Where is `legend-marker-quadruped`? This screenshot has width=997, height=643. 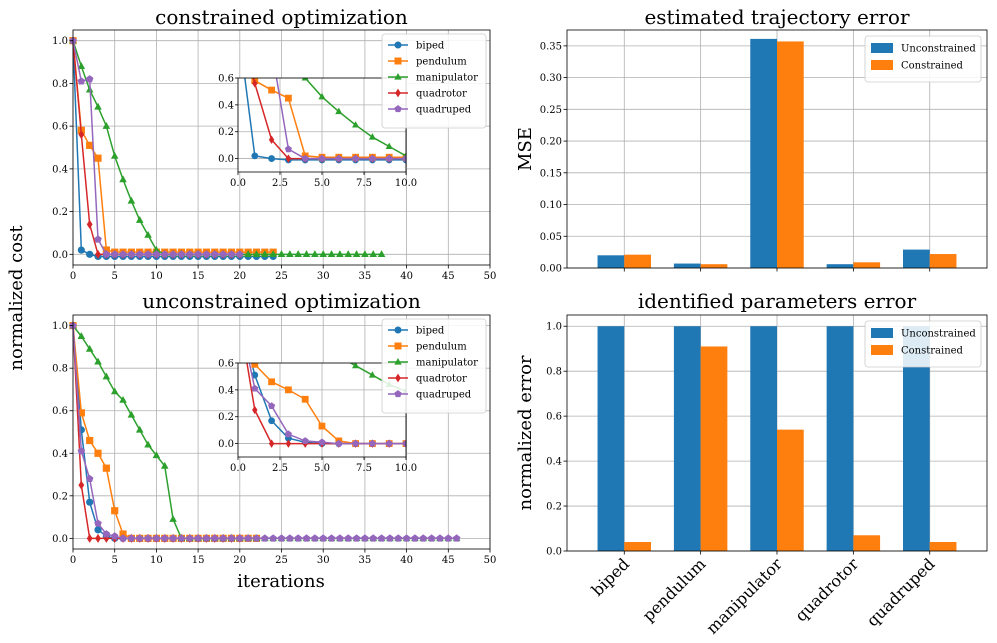 legend-marker-quadruped is located at coordinates (398, 109).